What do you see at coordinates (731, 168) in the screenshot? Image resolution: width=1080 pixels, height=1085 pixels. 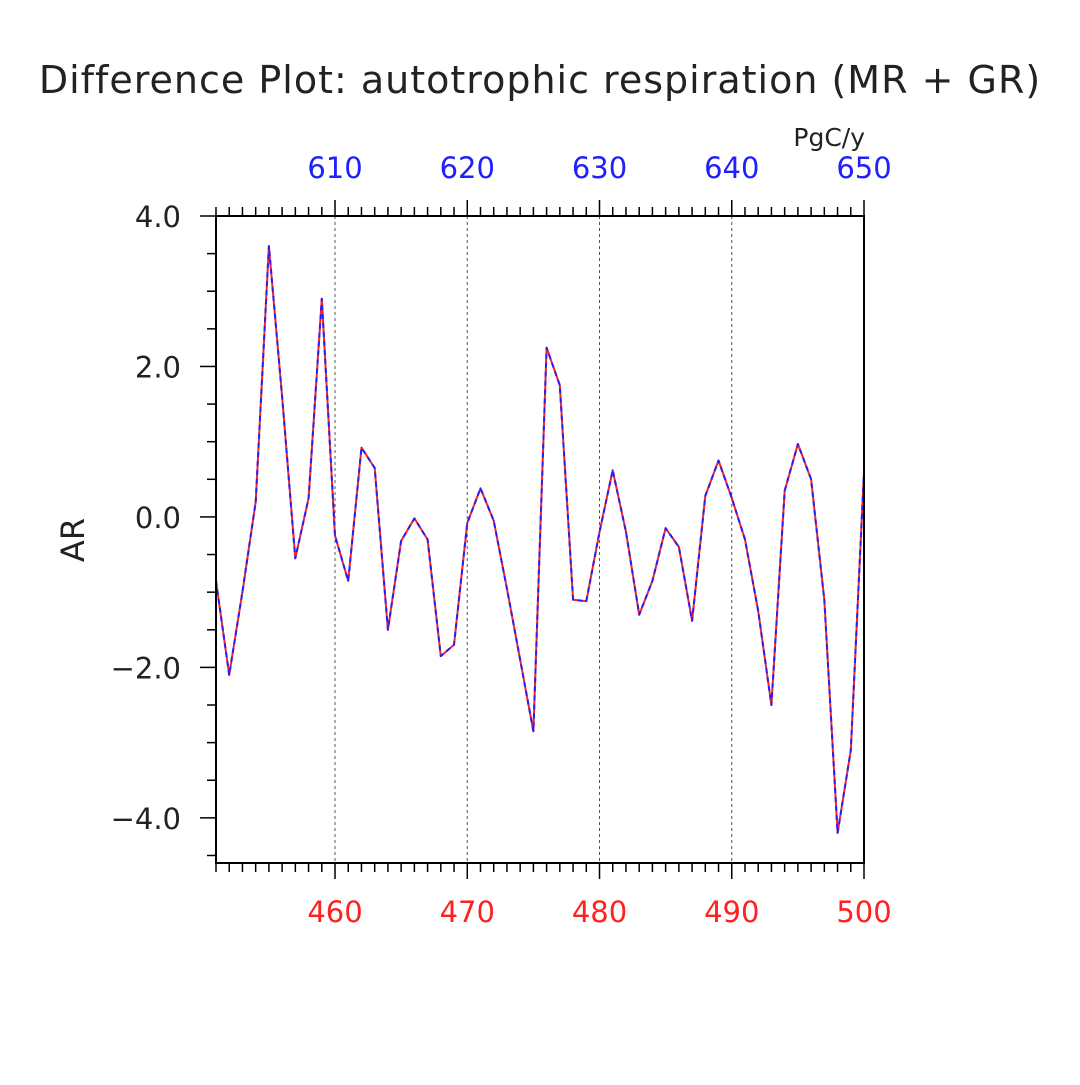 I see `top-x-tick-label: 640` at bounding box center [731, 168].